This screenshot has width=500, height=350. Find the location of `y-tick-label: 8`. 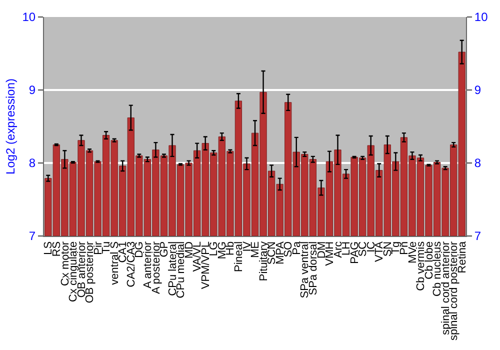

y-tick-label: 8 is located at coordinates (32, 163).